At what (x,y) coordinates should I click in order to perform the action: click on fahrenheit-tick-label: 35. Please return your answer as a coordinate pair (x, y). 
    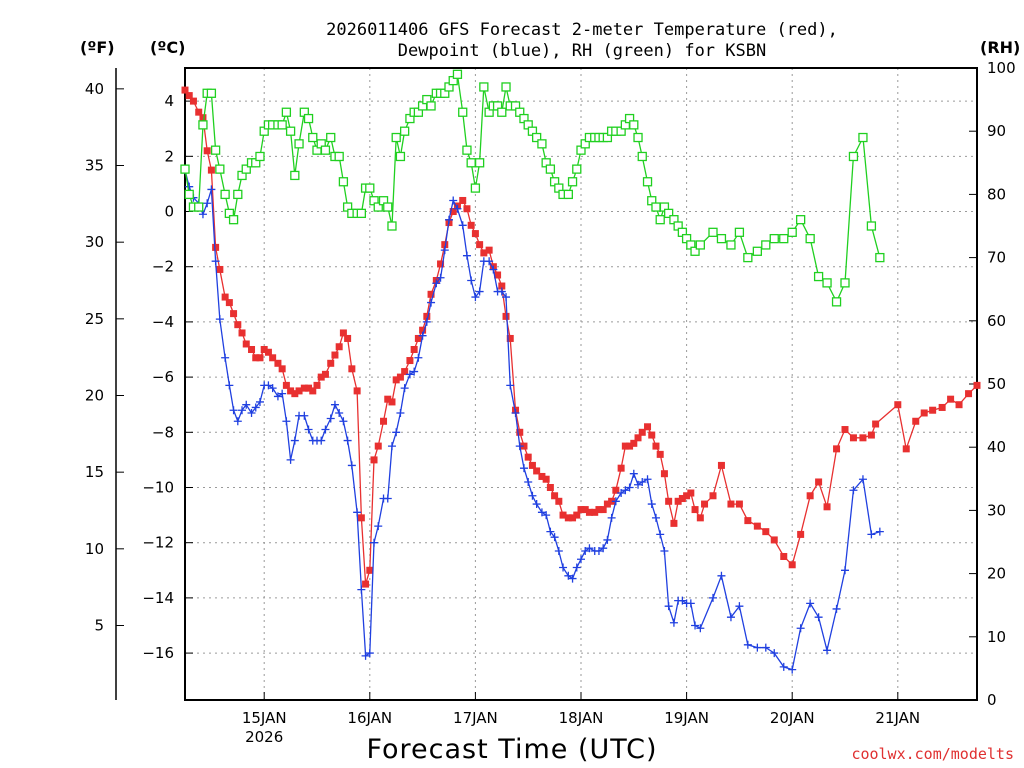
    Looking at the image, I should click on (94, 166).